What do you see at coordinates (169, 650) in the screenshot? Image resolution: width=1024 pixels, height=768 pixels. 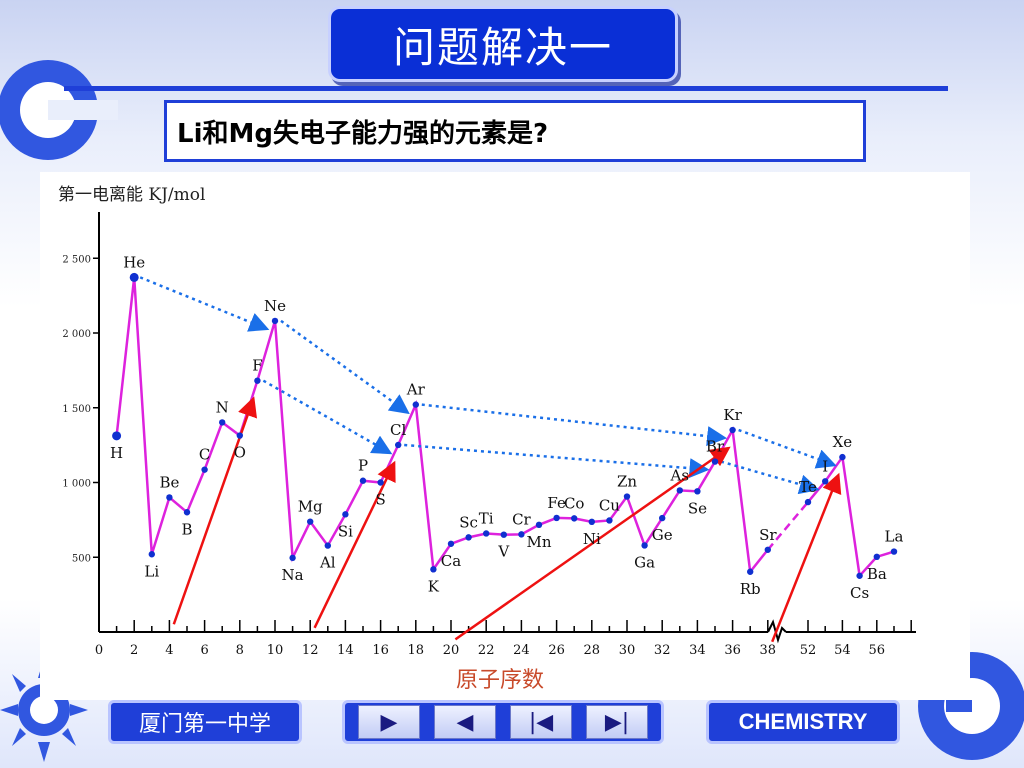 I see `x-tick-label: 4` at bounding box center [169, 650].